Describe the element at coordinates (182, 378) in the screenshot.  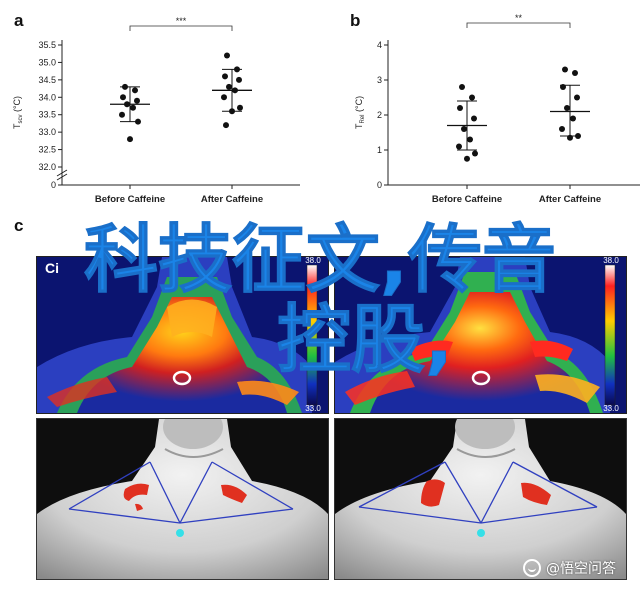
I see `sensor-ring-before` at that location.